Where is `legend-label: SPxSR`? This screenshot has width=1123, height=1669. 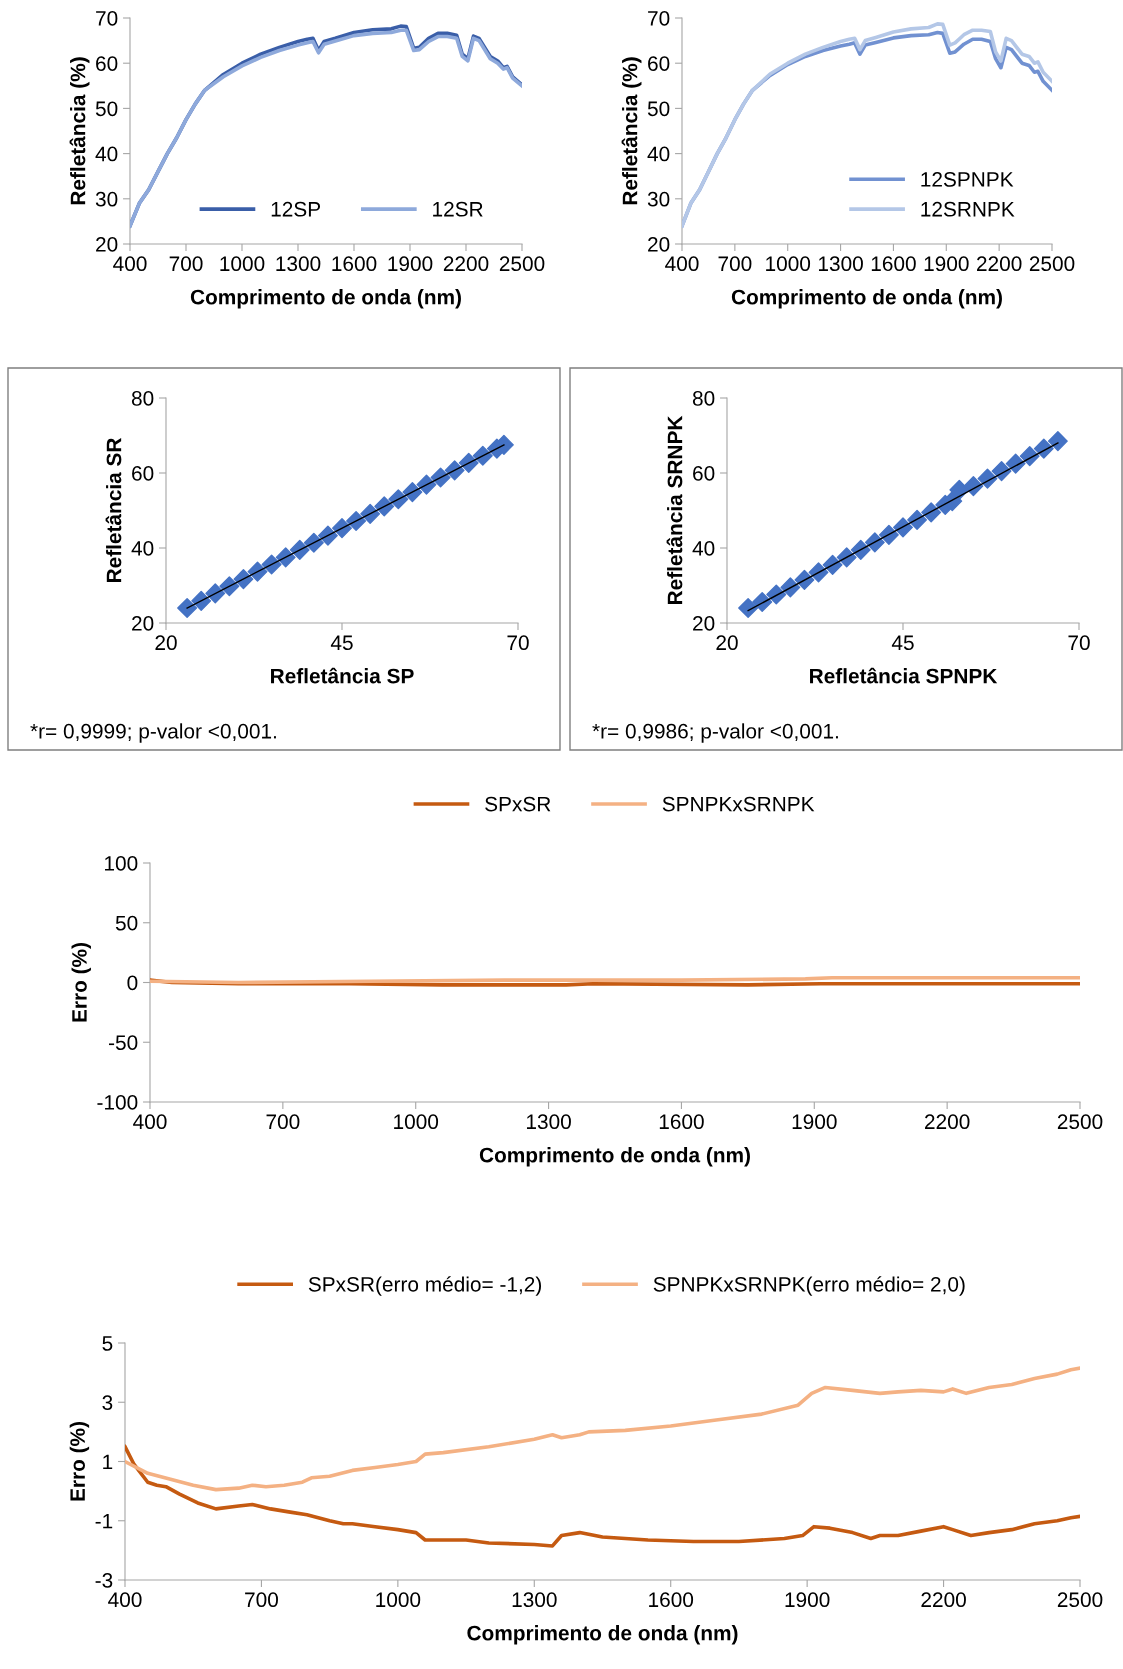 legend-label: SPxSR is located at coordinates (518, 804).